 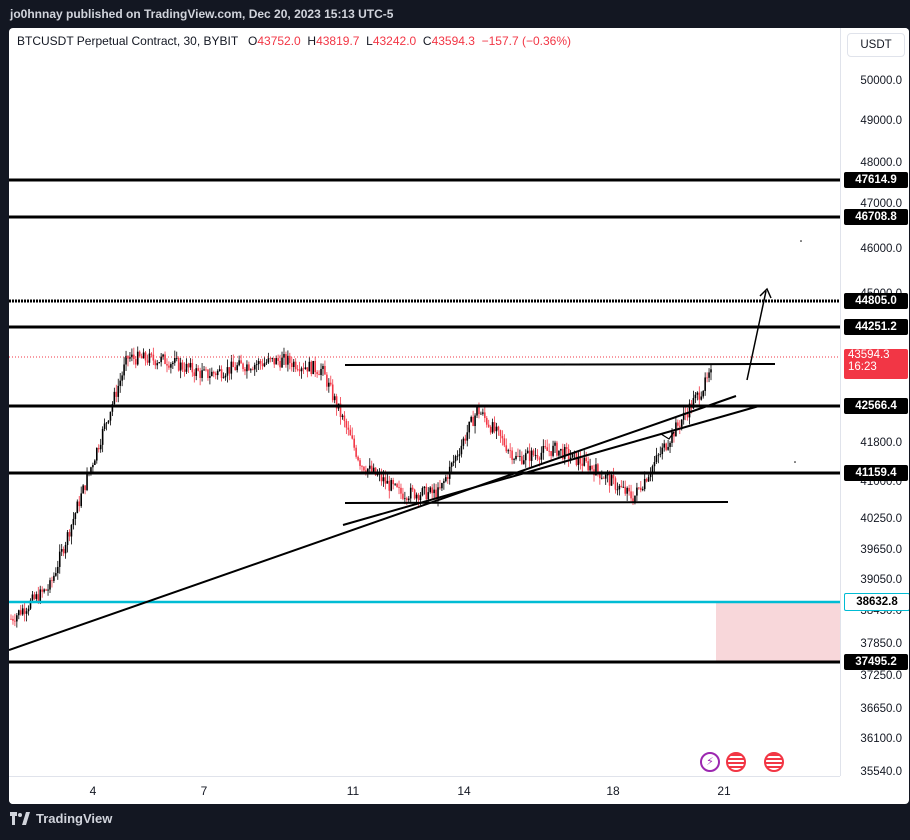 What do you see at coordinates (424, 790) in the screenshot?
I see `time-axis: 4 7 11 14 18 21` at bounding box center [424, 790].